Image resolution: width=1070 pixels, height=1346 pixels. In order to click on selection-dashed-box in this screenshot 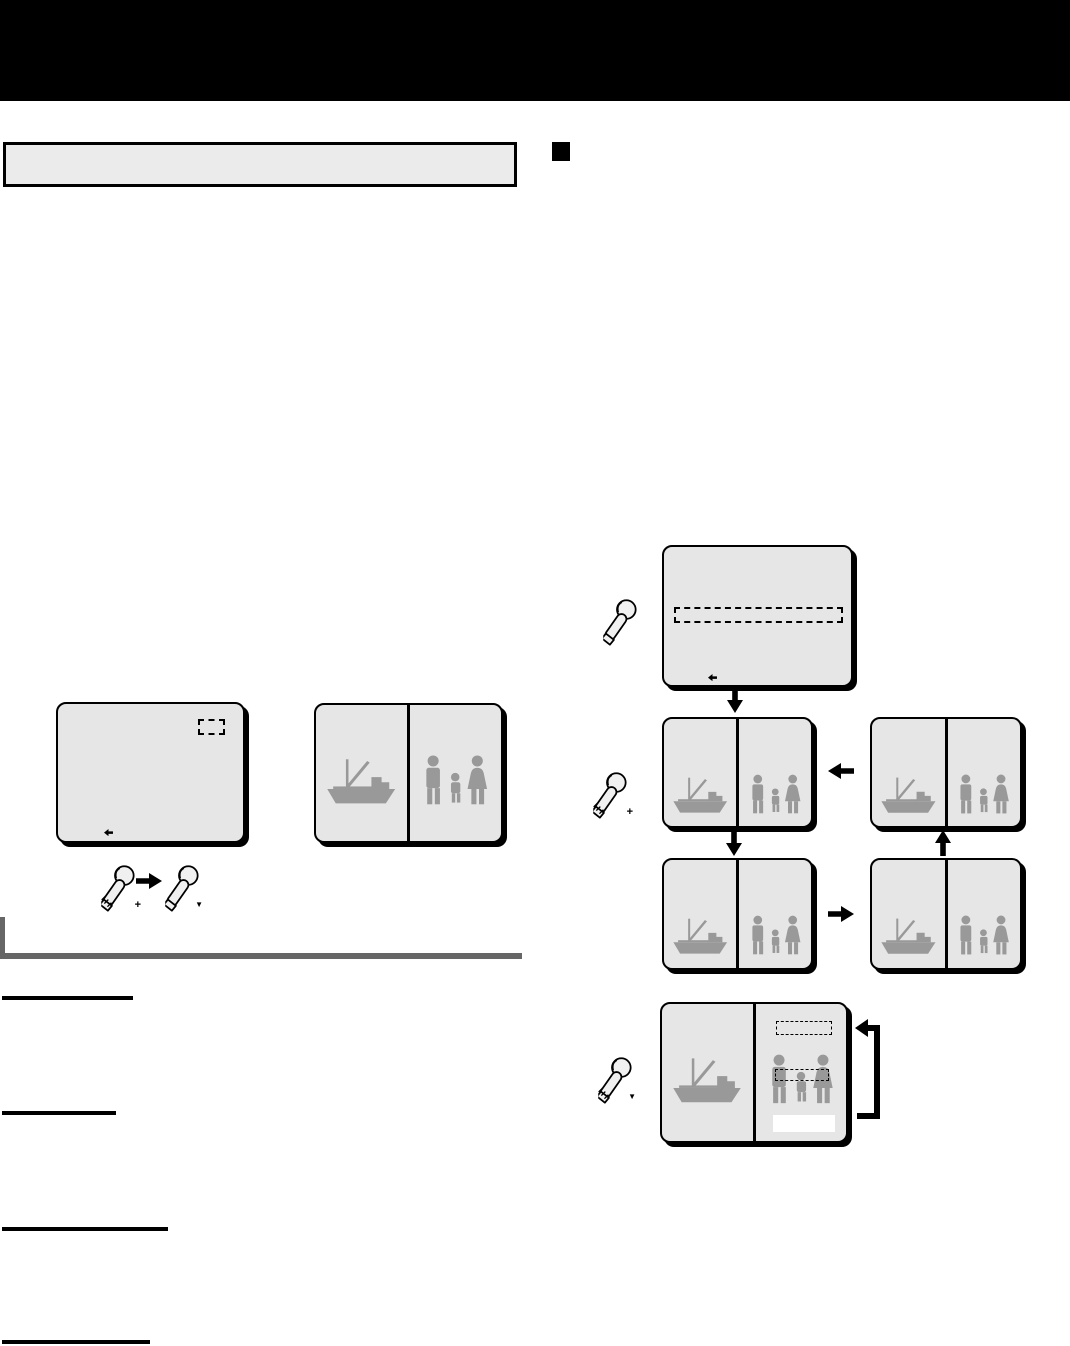, I will do `click(211, 727)`.